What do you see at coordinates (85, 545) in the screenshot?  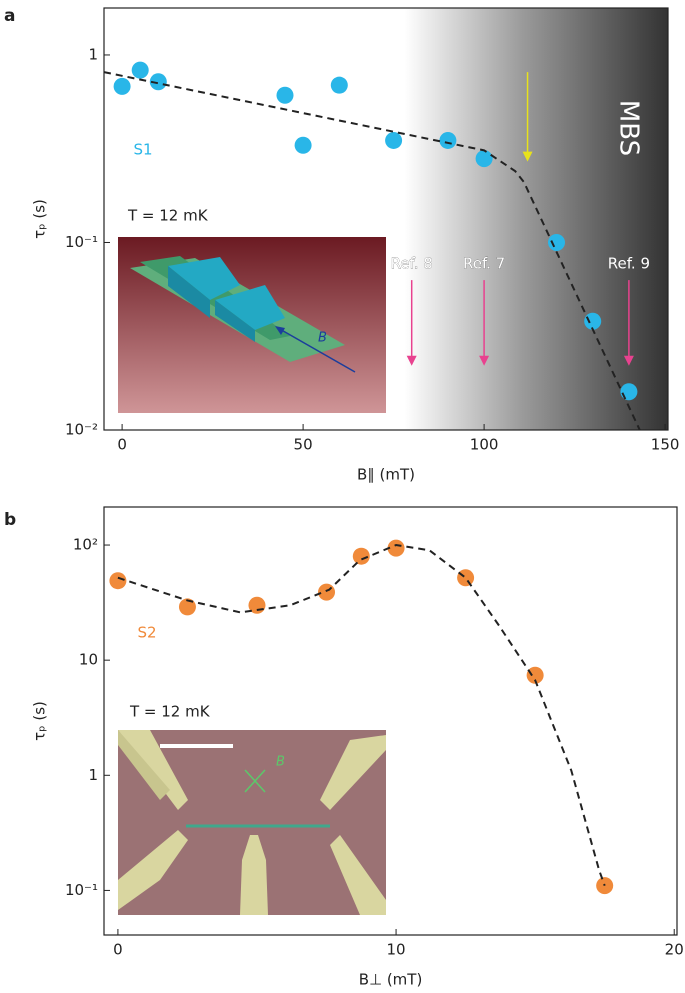 I see `y-tick-label: 10²` at bounding box center [85, 545].